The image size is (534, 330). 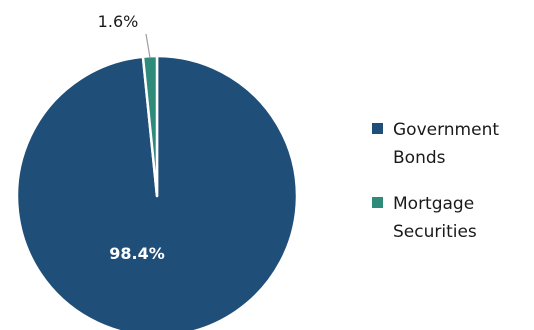 I want to click on legend: Government Bonds Mortgage Securities, so click(x=452, y=190).